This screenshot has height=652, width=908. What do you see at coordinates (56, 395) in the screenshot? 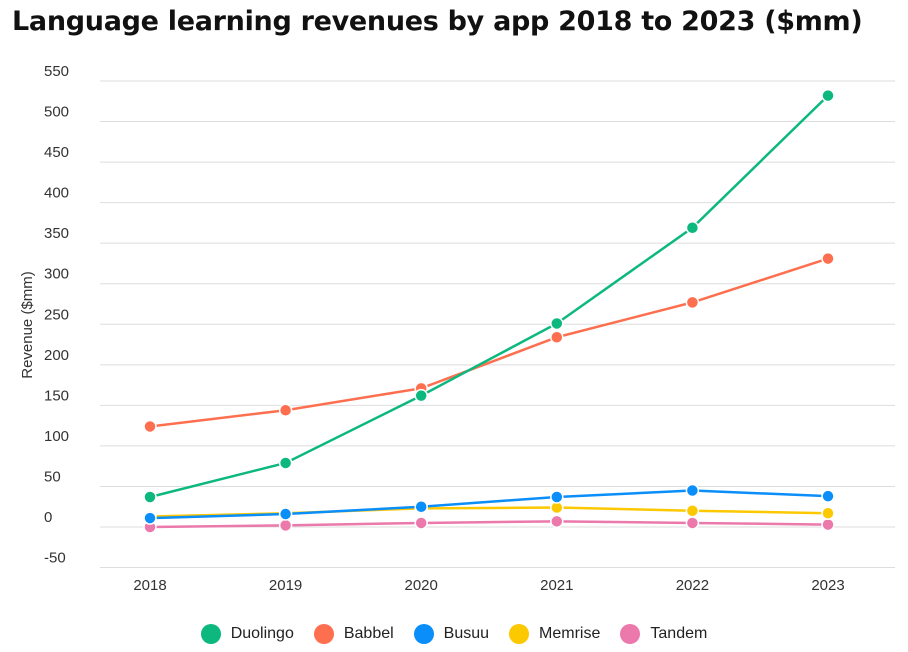
I see `y-tick-label: 150` at bounding box center [56, 395].